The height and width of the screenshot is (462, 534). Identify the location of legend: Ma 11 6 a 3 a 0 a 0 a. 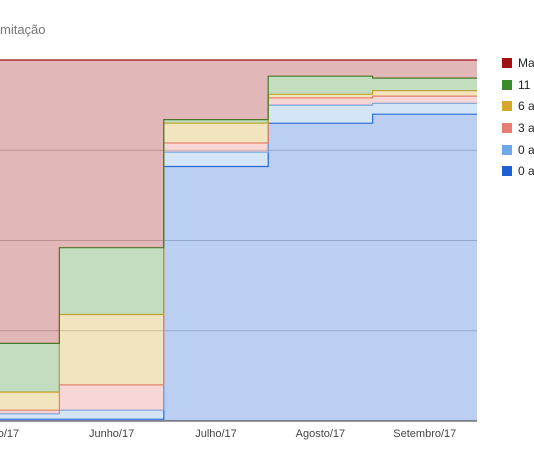
(518, 117).